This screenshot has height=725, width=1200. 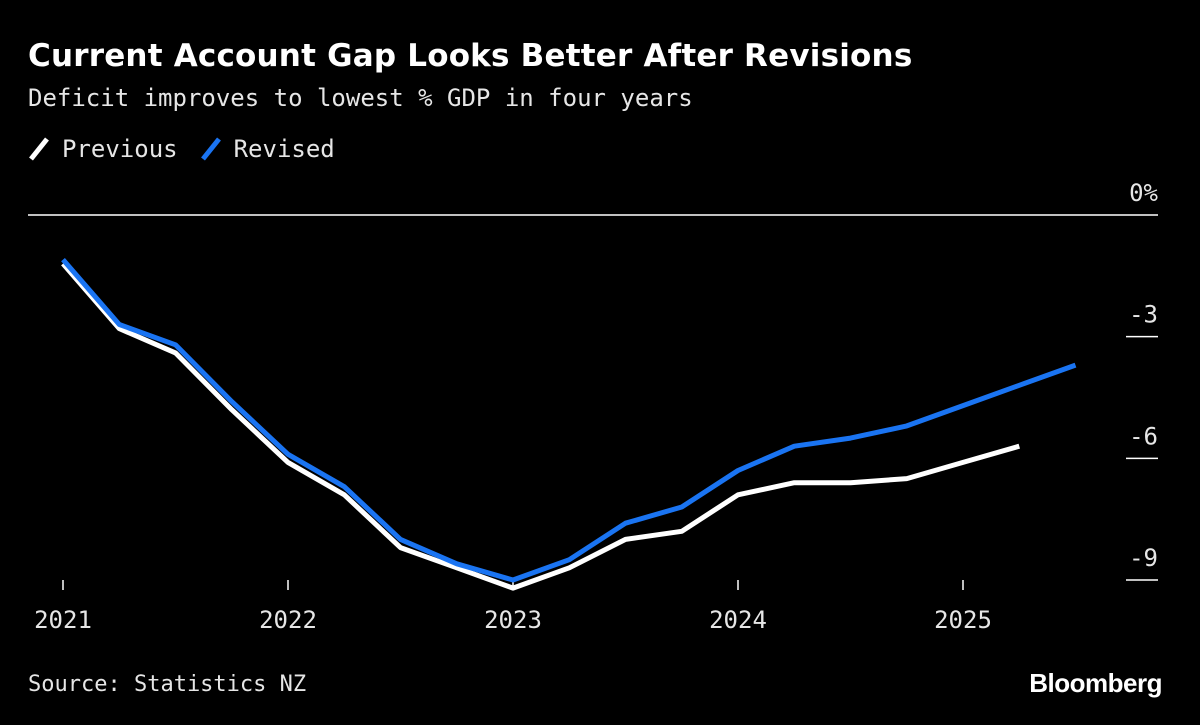 I want to click on x-tick-label: 2023, so click(x=513, y=620).